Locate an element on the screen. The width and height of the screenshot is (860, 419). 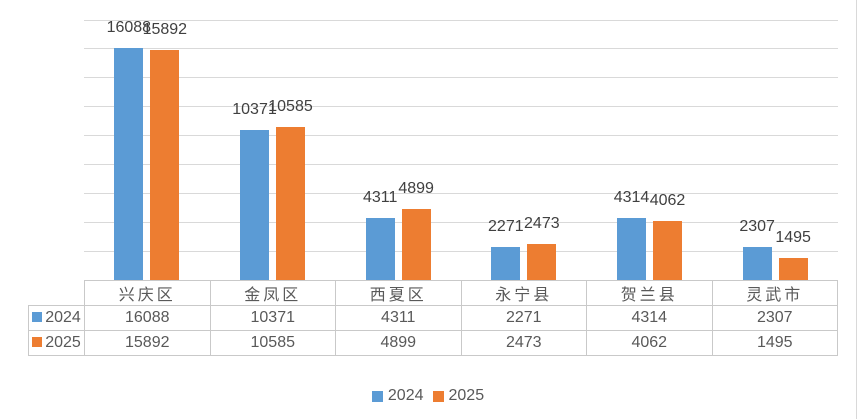
table-row-label-2025: 2025 is located at coordinates (56, 343).